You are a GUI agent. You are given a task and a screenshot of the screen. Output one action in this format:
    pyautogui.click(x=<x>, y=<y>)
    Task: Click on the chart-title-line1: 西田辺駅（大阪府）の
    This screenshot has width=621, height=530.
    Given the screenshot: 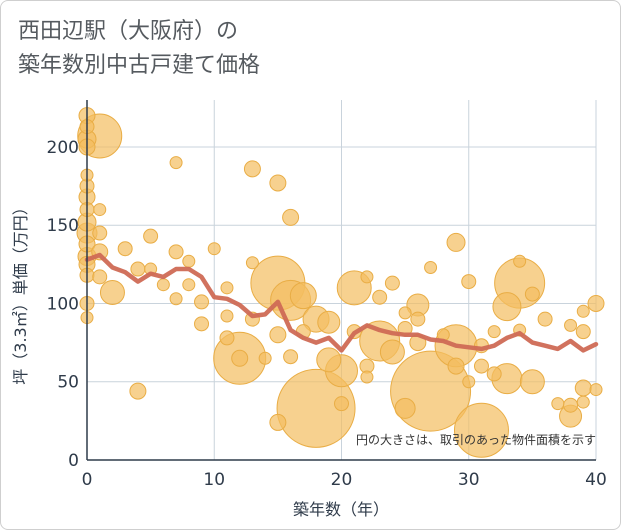 What is the action you would take?
    pyautogui.click(x=128, y=31)
    